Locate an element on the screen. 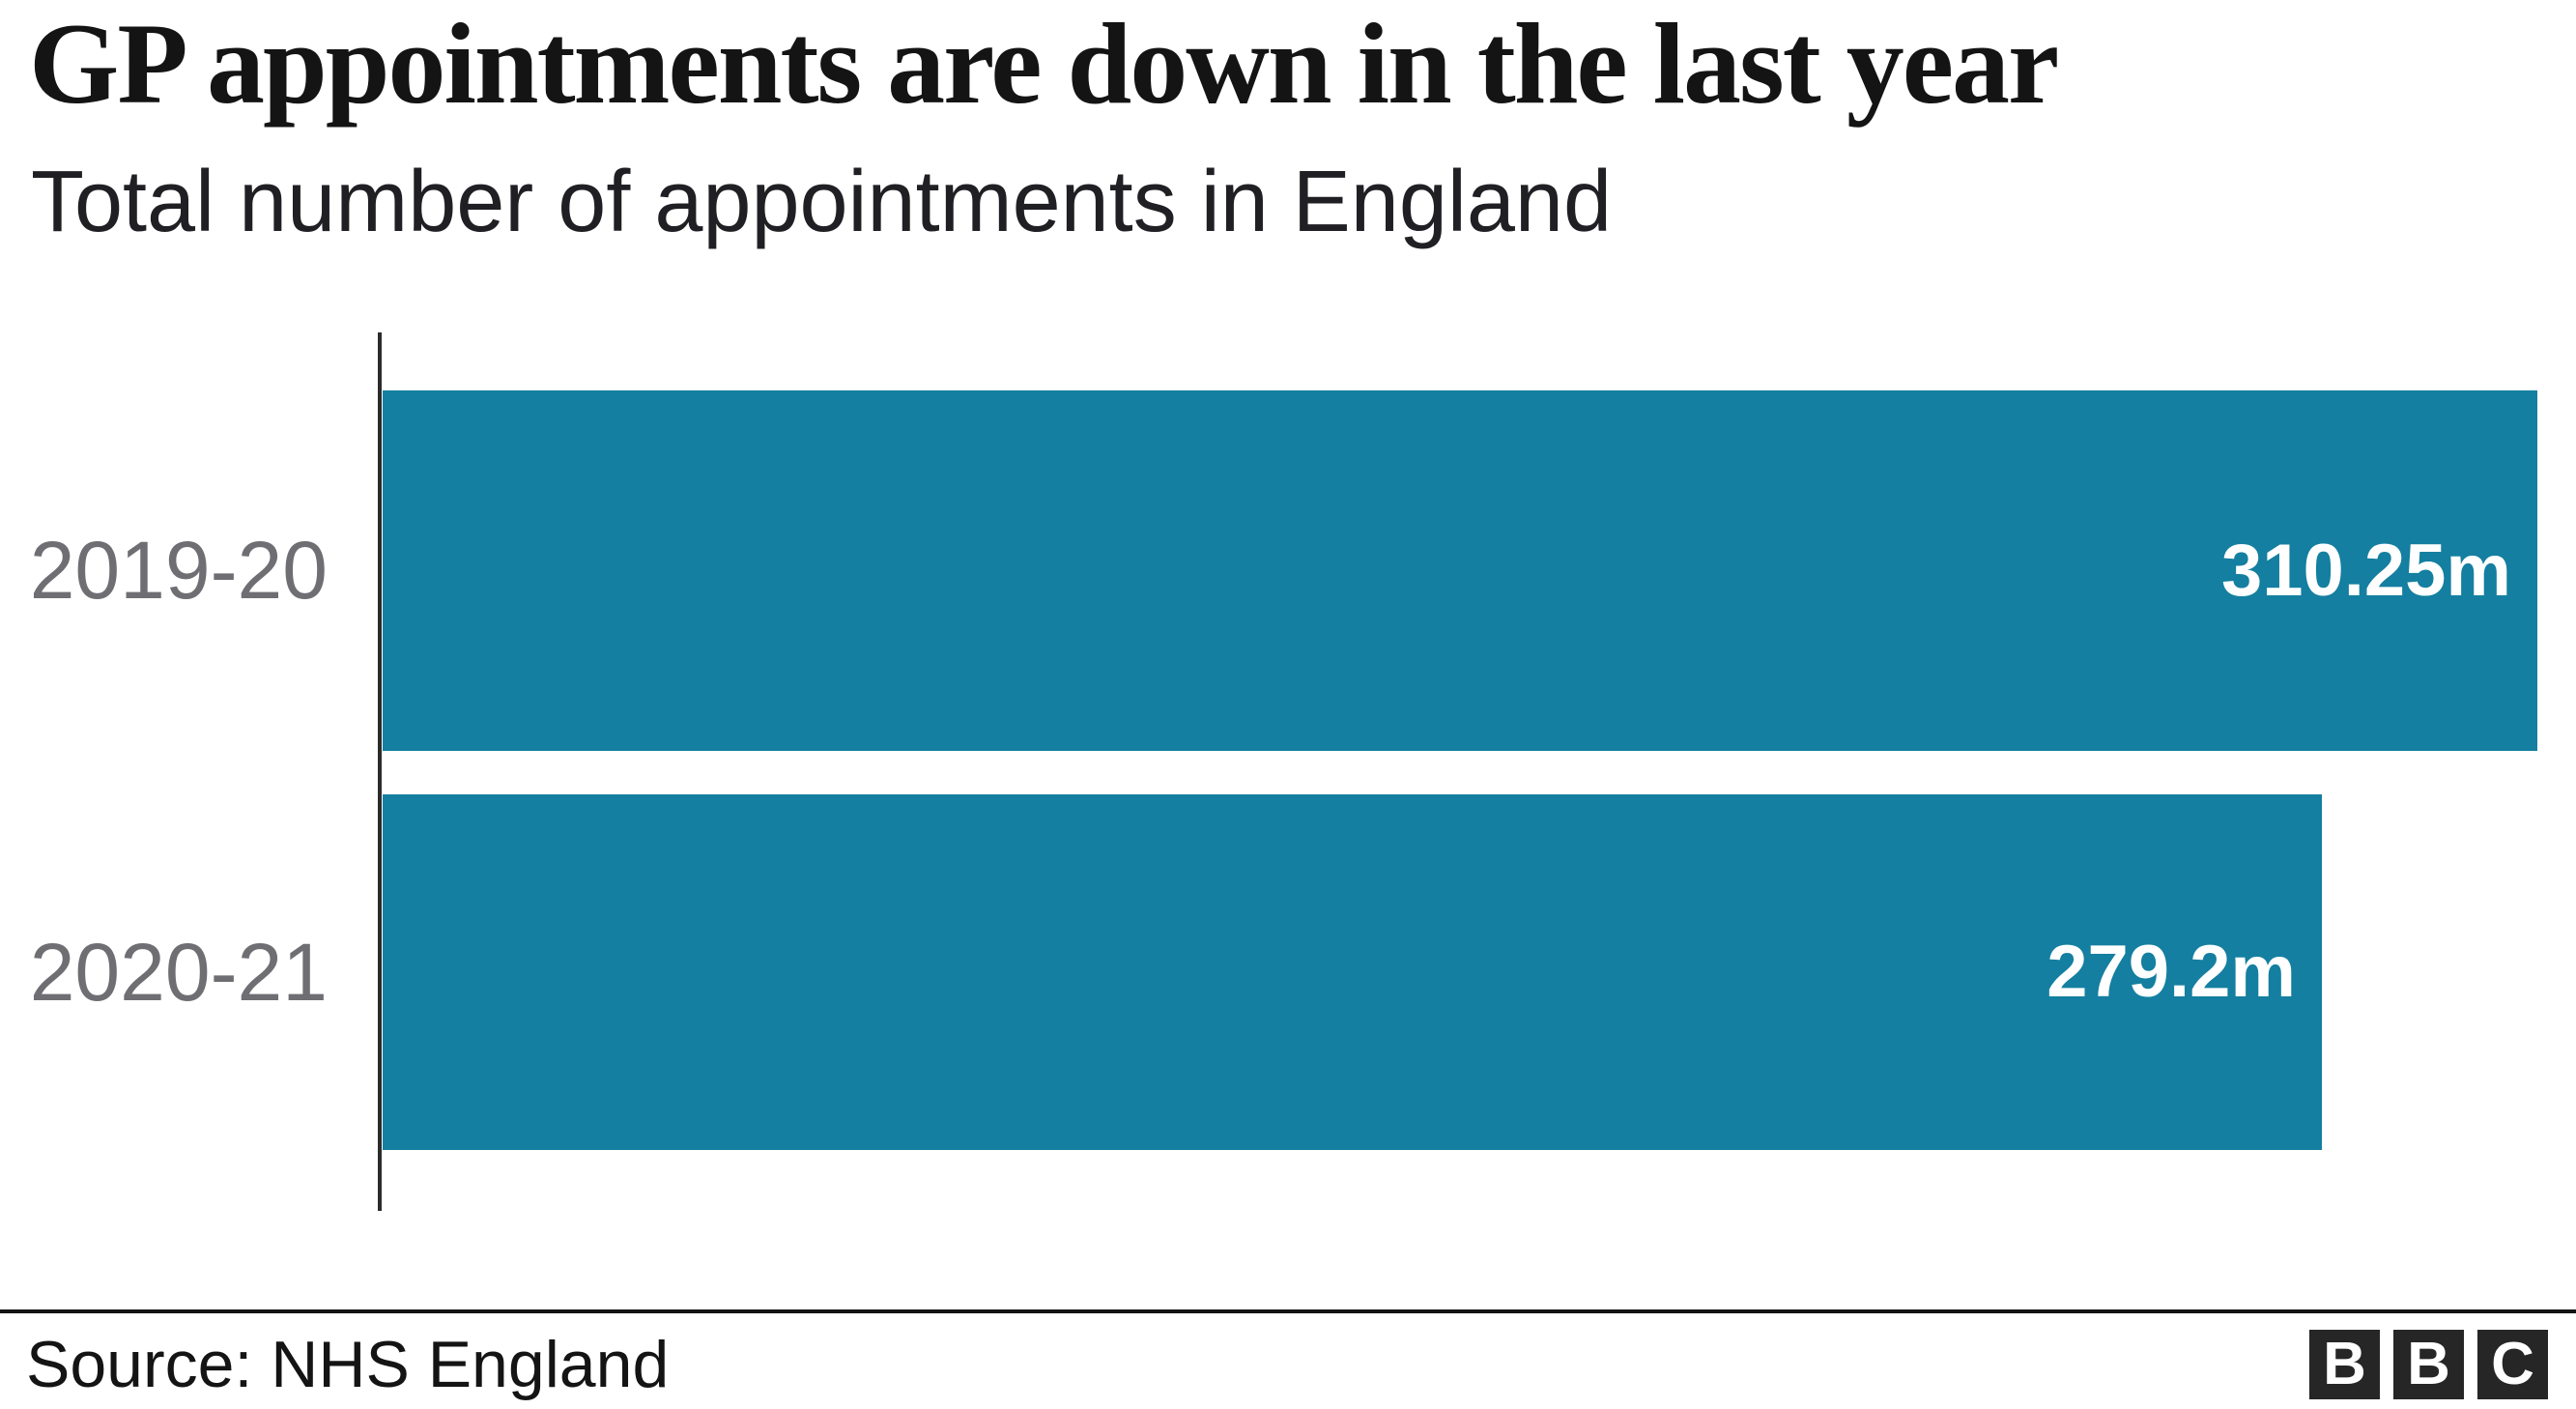 The width and height of the screenshot is (2576, 1409). bbc-logo-letter: C is located at coordinates (2513, 1364).